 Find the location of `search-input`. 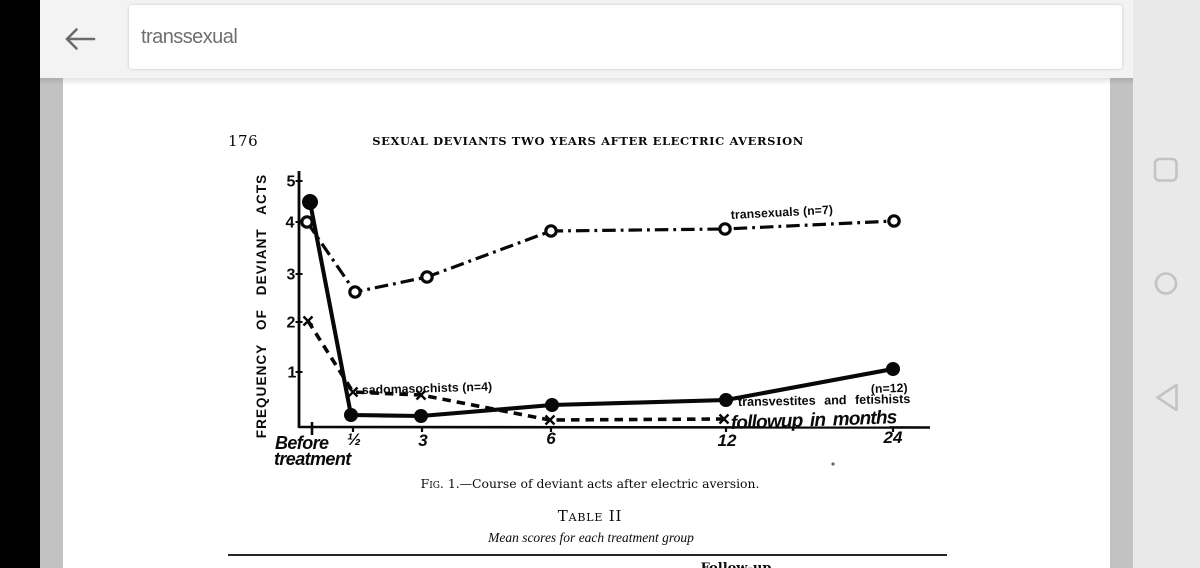

search-input is located at coordinates (611, 37).